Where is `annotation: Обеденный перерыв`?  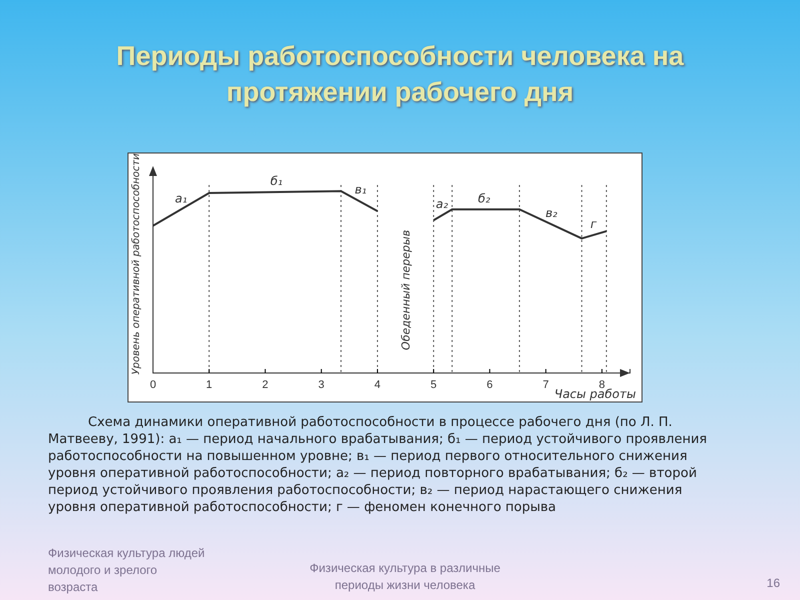 annotation: Обеденный перерыв is located at coordinates (406, 290).